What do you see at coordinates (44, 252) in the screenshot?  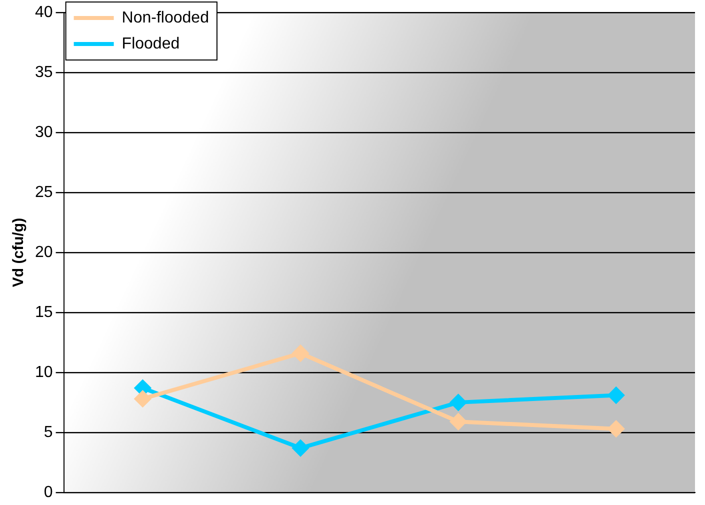 I see `y-tick-label: 20` at bounding box center [44, 252].